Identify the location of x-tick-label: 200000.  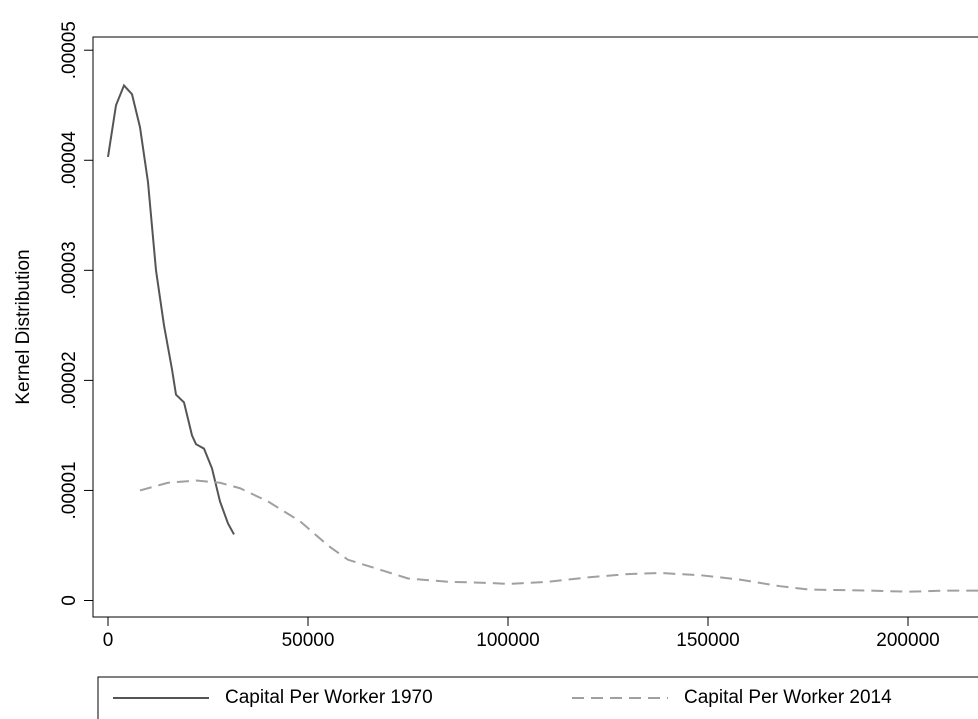
(907, 640).